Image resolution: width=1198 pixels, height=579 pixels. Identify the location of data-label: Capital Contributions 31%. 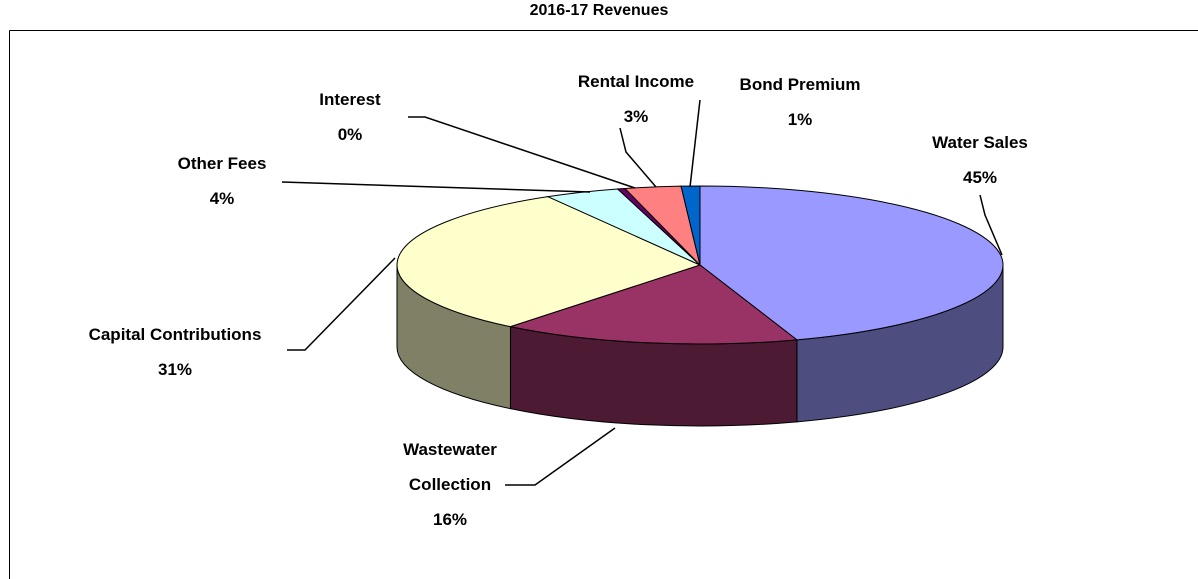
(175, 352).